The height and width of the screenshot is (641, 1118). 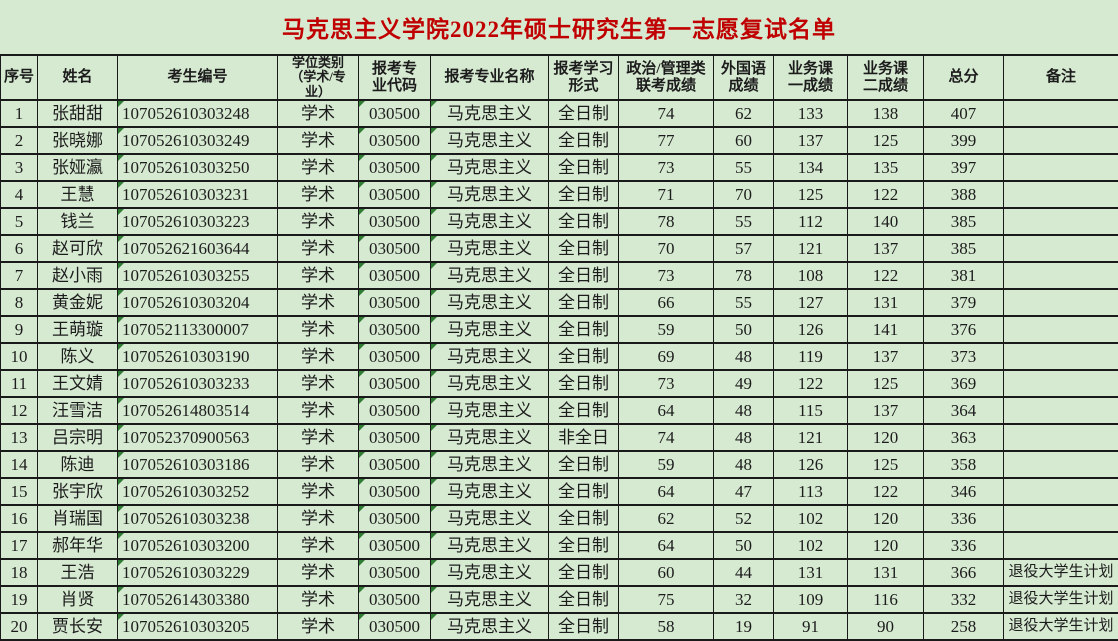 What do you see at coordinates (744, 464) in the screenshot?
I see `cell-foreign-score: 48` at bounding box center [744, 464].